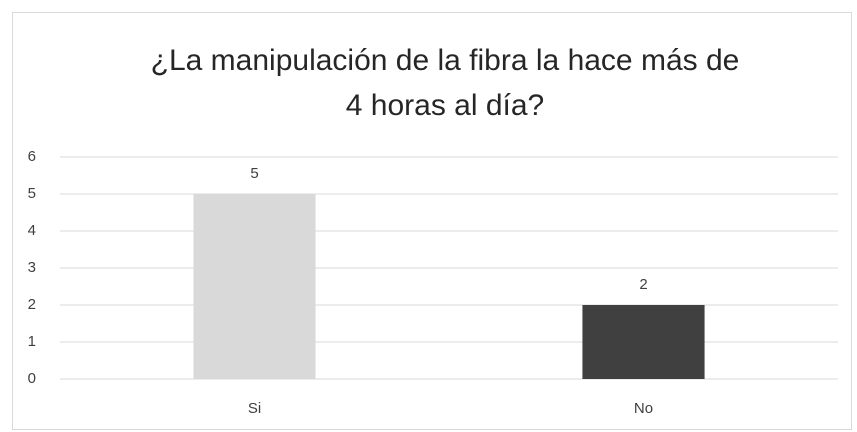 This screenshot has width=857, height=432. I want to click on y-tick-label: 6, so click(32, 156).